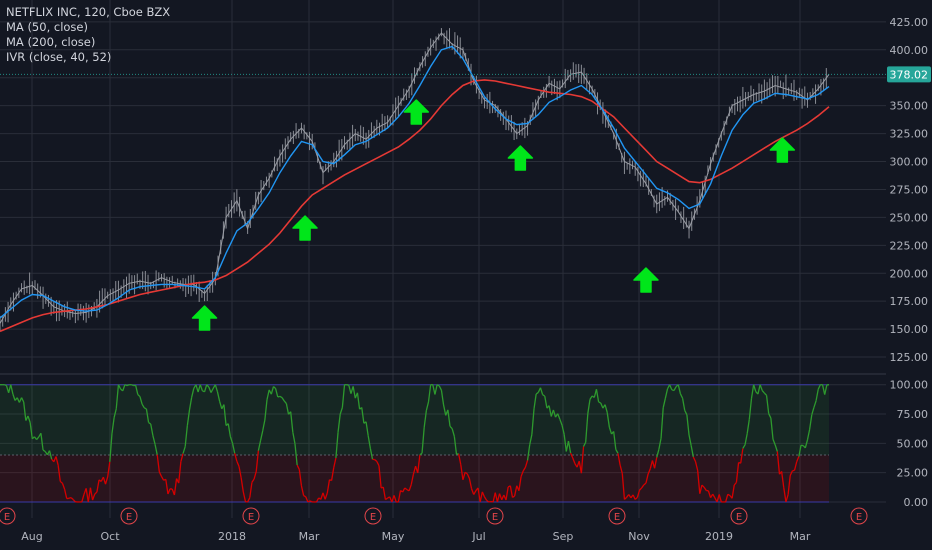 The height and width of the screenshot is (550, 932). Describe the element at coordinates (393, 536) in the screenshot. I see `x-tick-label: May` at that location.